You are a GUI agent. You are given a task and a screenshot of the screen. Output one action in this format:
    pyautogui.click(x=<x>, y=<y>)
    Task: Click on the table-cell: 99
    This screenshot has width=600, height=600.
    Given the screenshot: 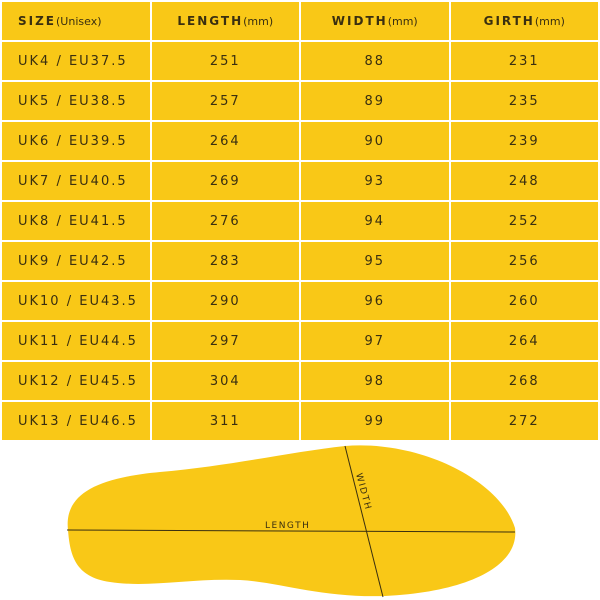 What is the action you would take?
    pyautogui.click(x=375, y=421)
    